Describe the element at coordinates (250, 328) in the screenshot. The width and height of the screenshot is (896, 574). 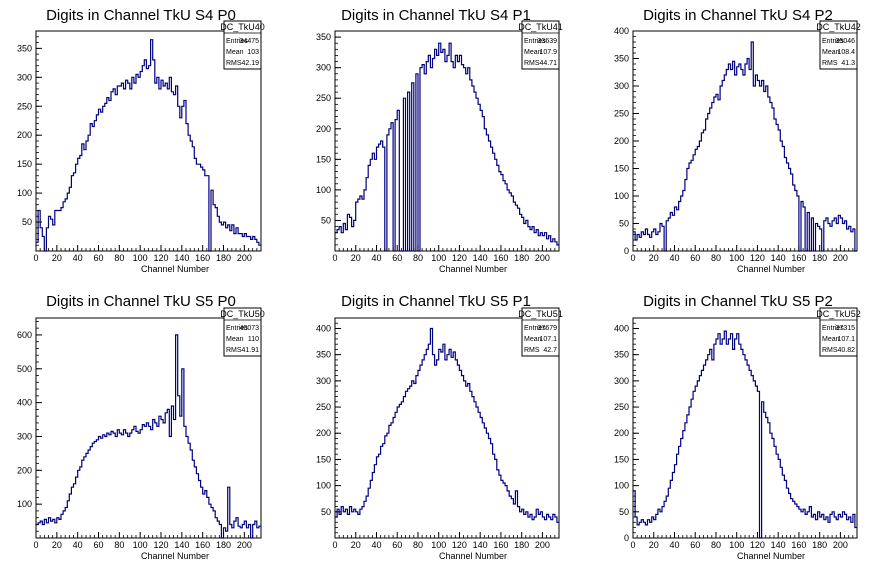
I see `stats-value: 40073` at that location.